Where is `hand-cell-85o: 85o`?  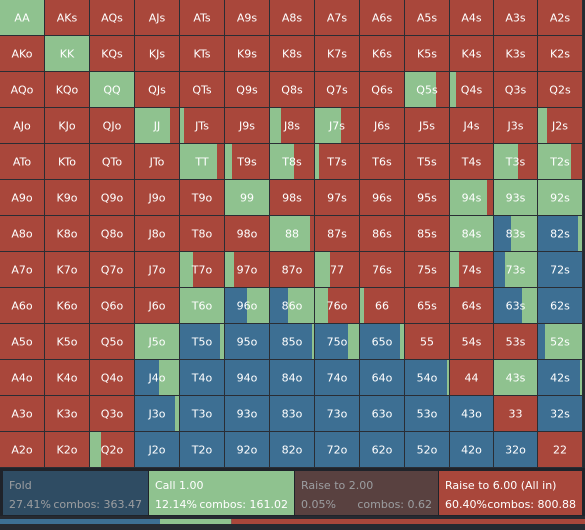 hand-cell-85o: 85o is located at coordinates (292, 342).